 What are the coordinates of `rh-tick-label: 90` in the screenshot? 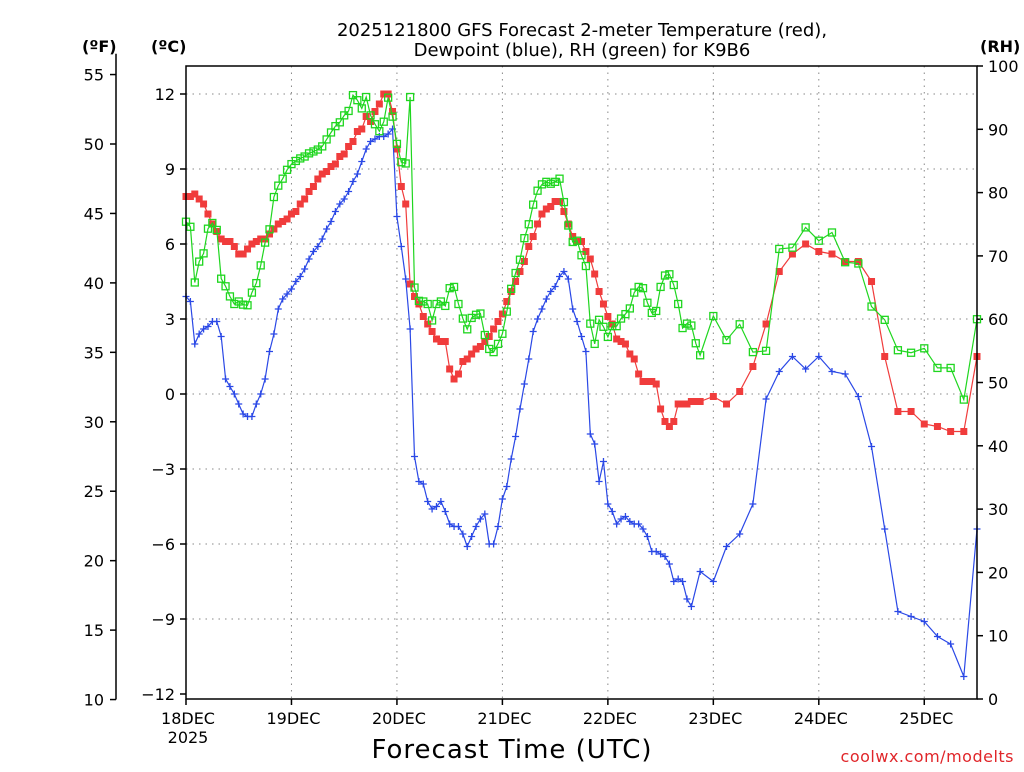 It's located at (998, 129).